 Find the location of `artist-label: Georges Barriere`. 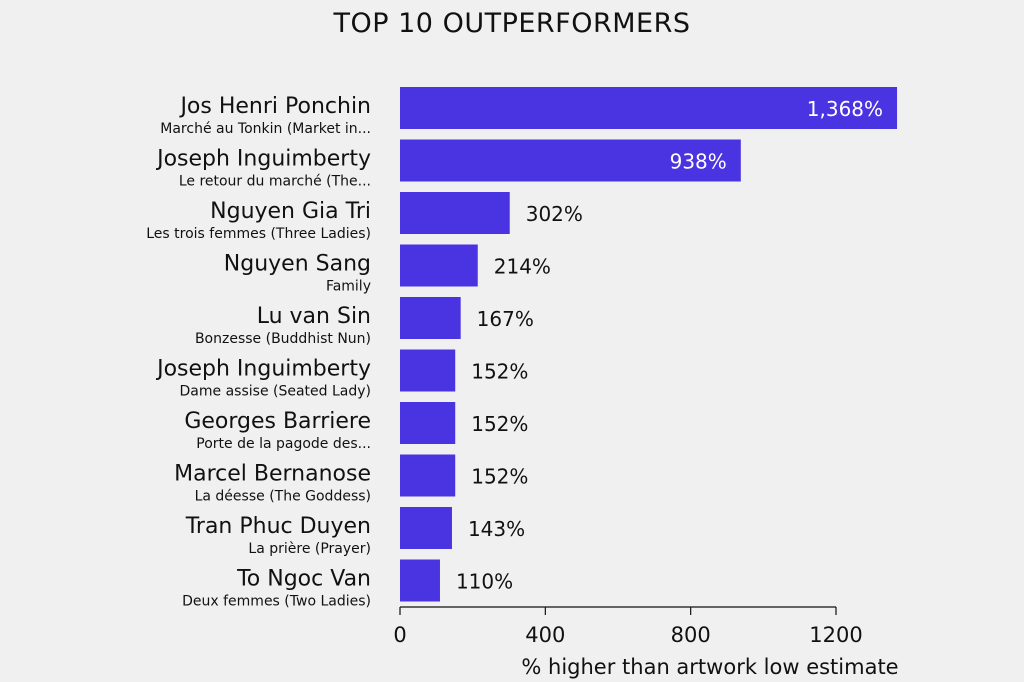

artist-label: Georges Barriere is located at coordinates (277, 421).